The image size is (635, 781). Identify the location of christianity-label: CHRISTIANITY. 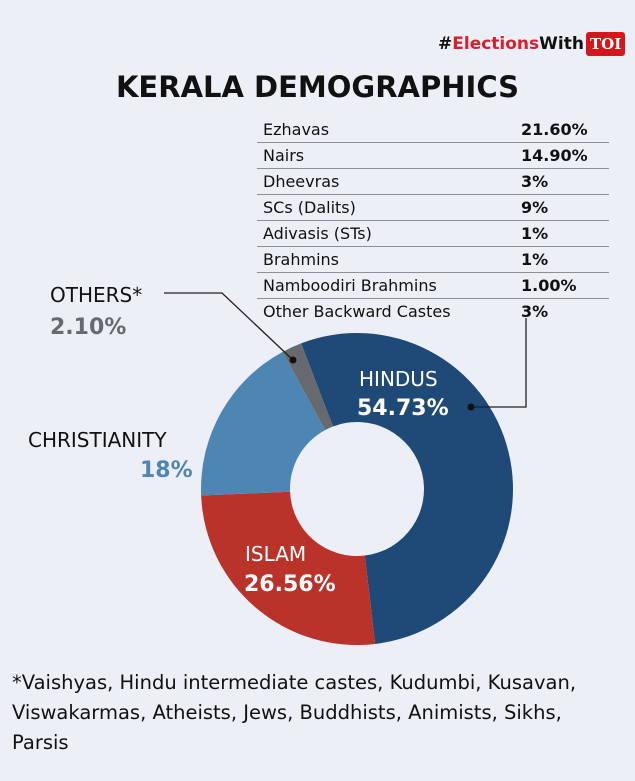
(97, 440).